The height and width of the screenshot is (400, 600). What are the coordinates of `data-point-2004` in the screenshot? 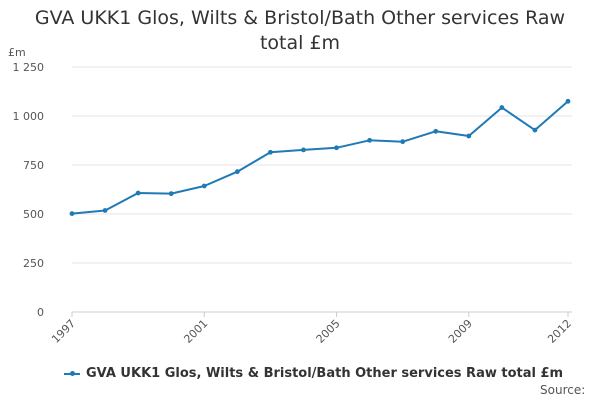 It's located at (303, 150).